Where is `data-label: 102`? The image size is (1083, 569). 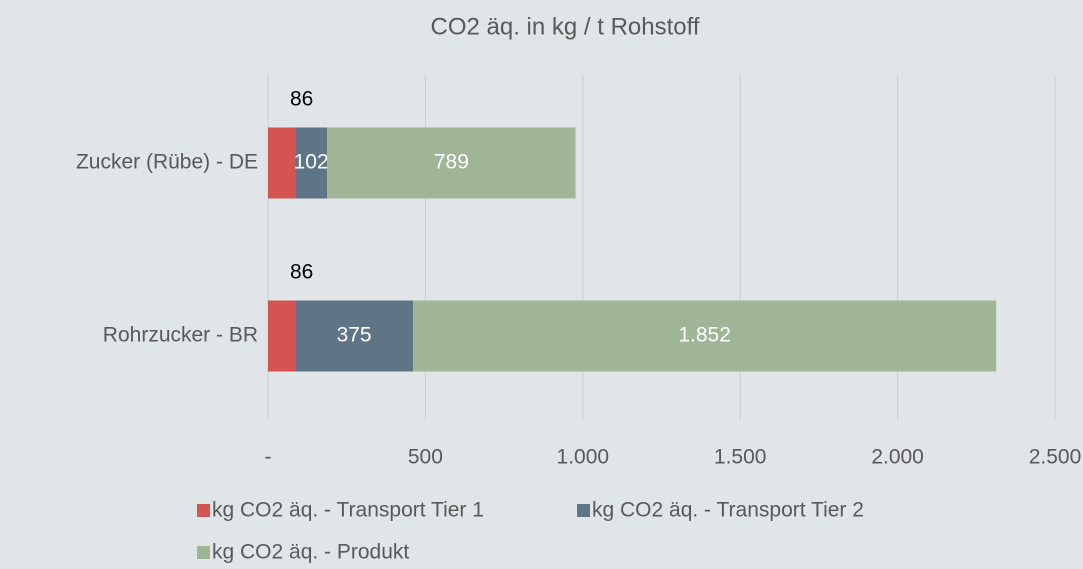 data-label: 102 is located at coordinates (311, 162).